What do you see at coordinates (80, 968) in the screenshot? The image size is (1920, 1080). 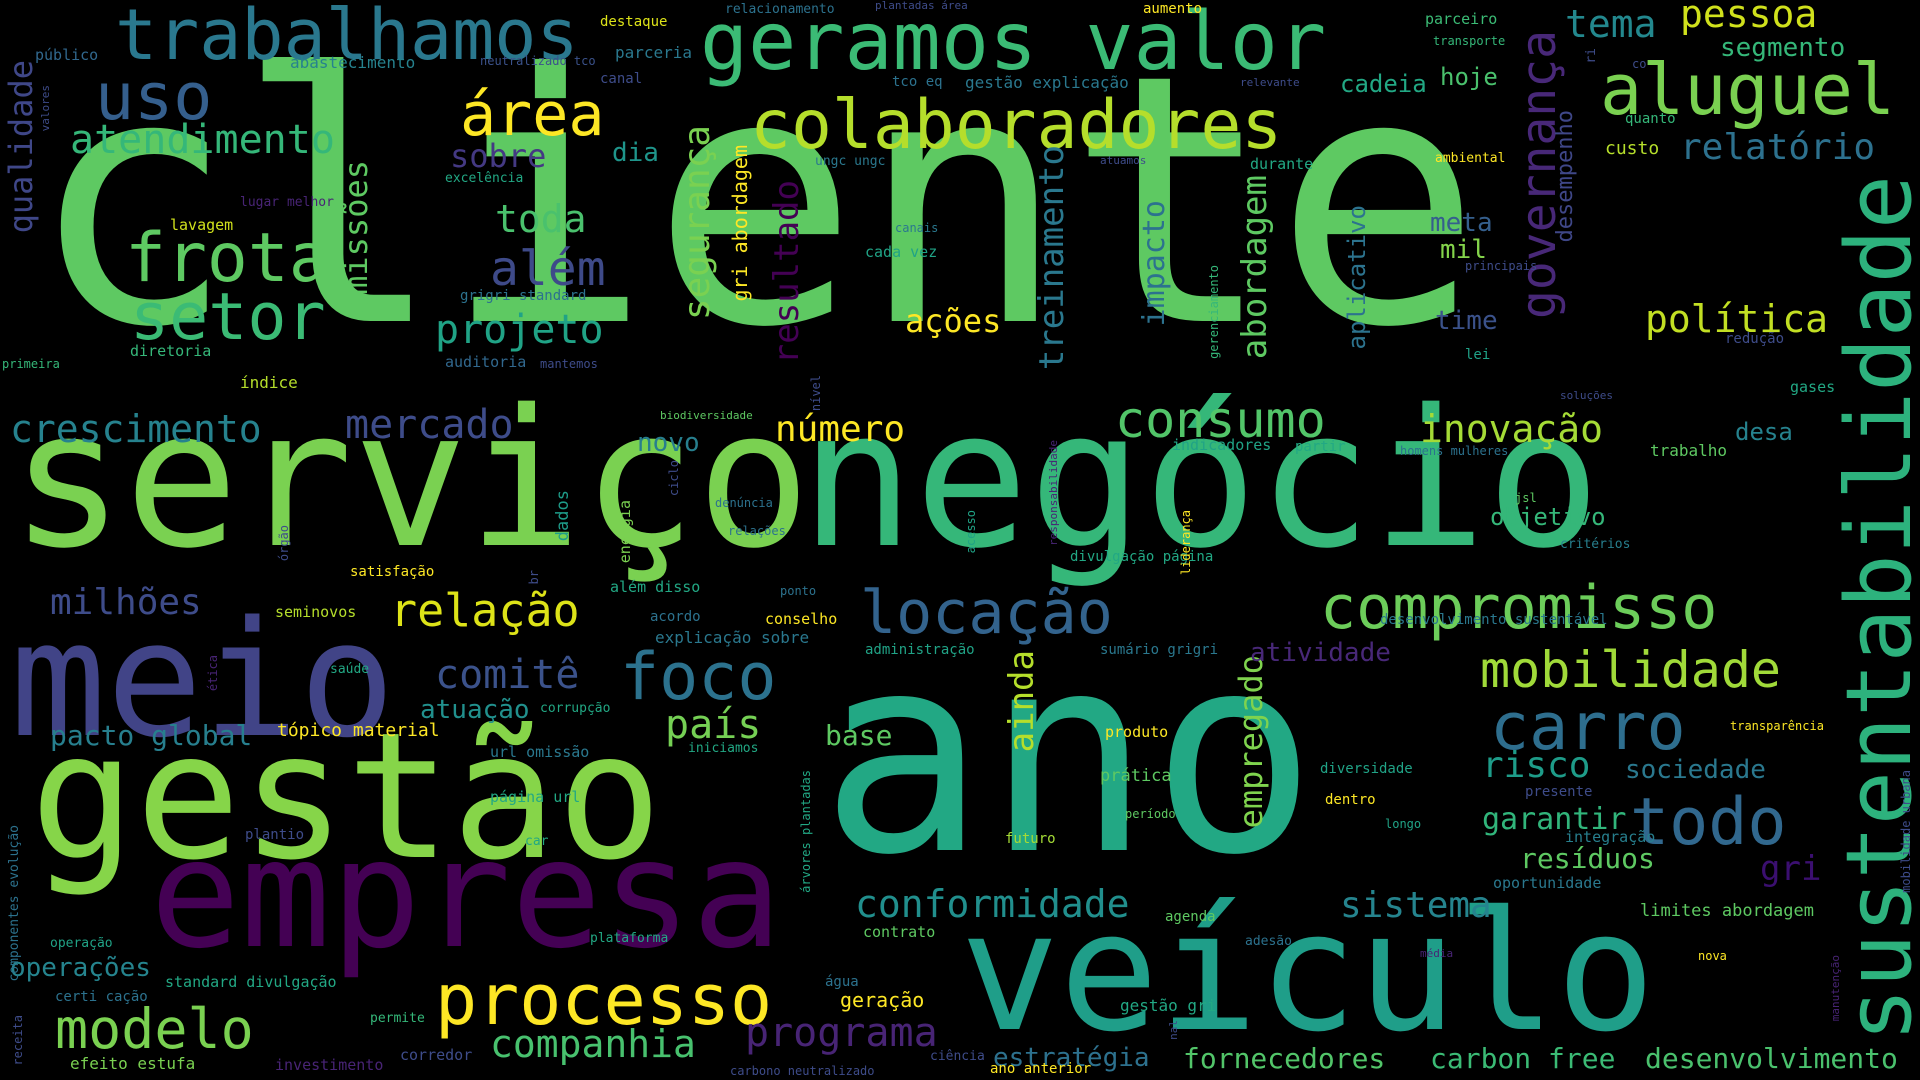 I see `word-operacoes: operações` at bounding box center [80, 968].